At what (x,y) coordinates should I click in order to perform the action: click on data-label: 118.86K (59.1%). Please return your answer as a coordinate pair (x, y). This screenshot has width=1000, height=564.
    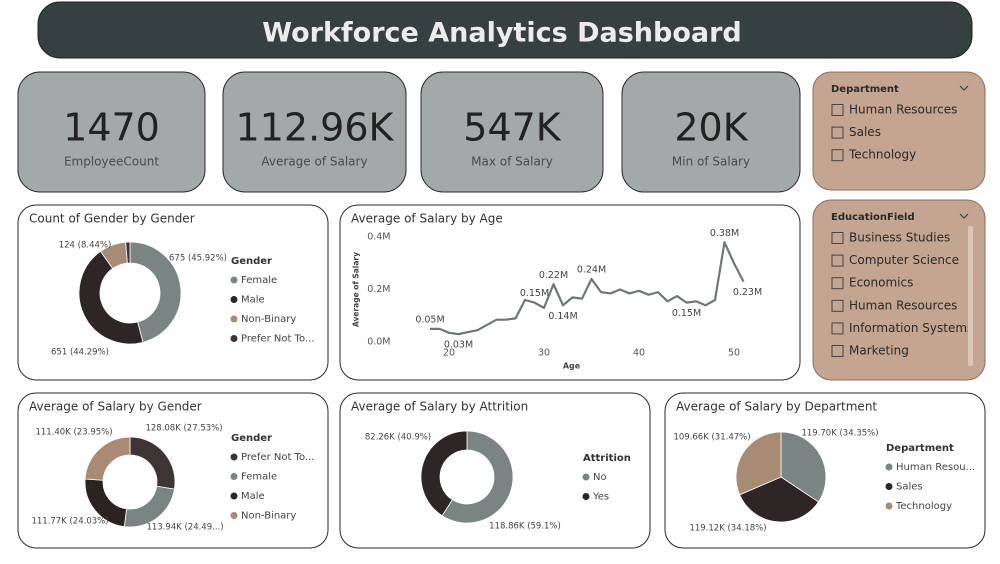
    Looking at the image, I should click on (525, 527).